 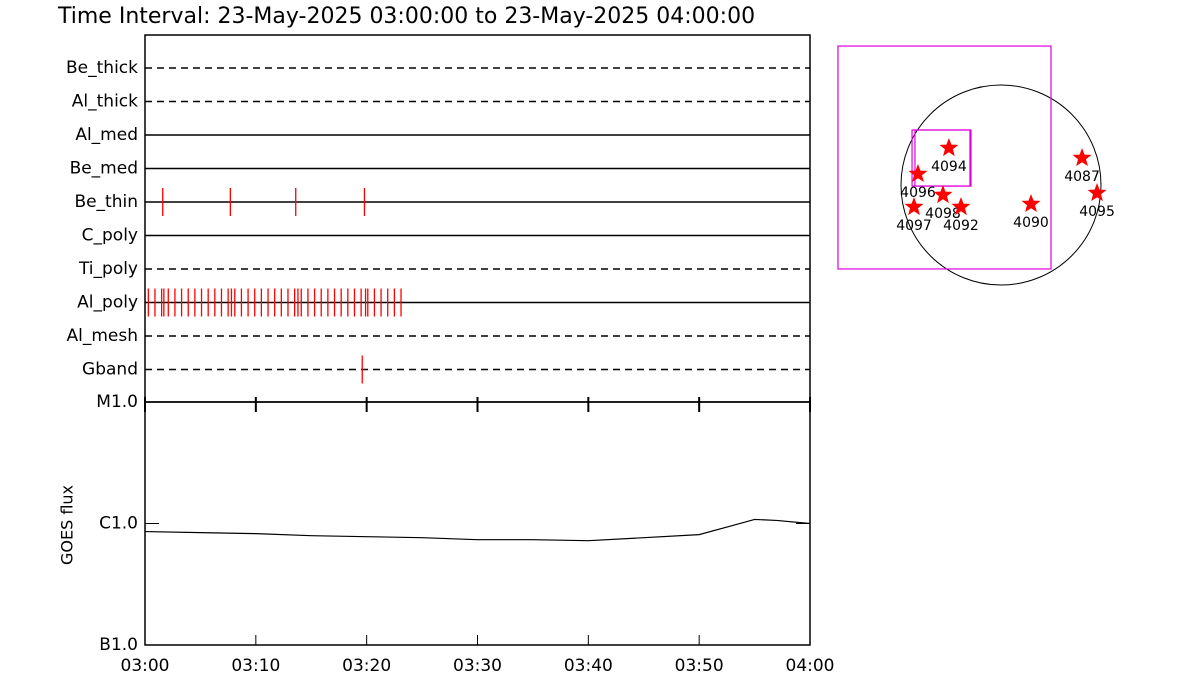 What do you see at coordinates (918, 193) in the screenshot?
I see `region-label: 4096` at bounding box center [918, 193].